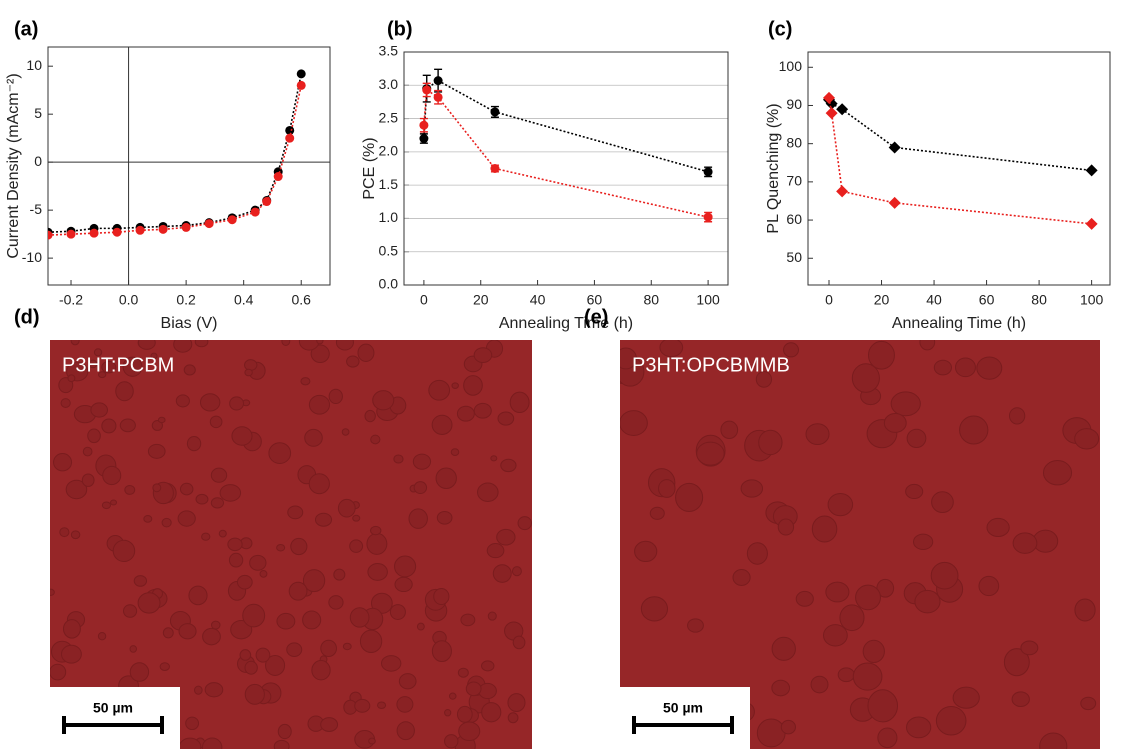 This screenshot has width=1137, height=754. Describe the element at coordinates (36, 209) in the screenshot. I see `y-tick-label: -5` at that location.